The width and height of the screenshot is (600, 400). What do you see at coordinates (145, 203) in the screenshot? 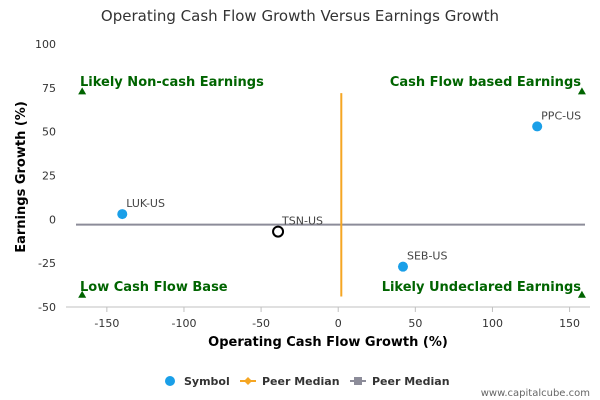
I see `data-point-label: LUK-US` at bounding box center [145, 203].